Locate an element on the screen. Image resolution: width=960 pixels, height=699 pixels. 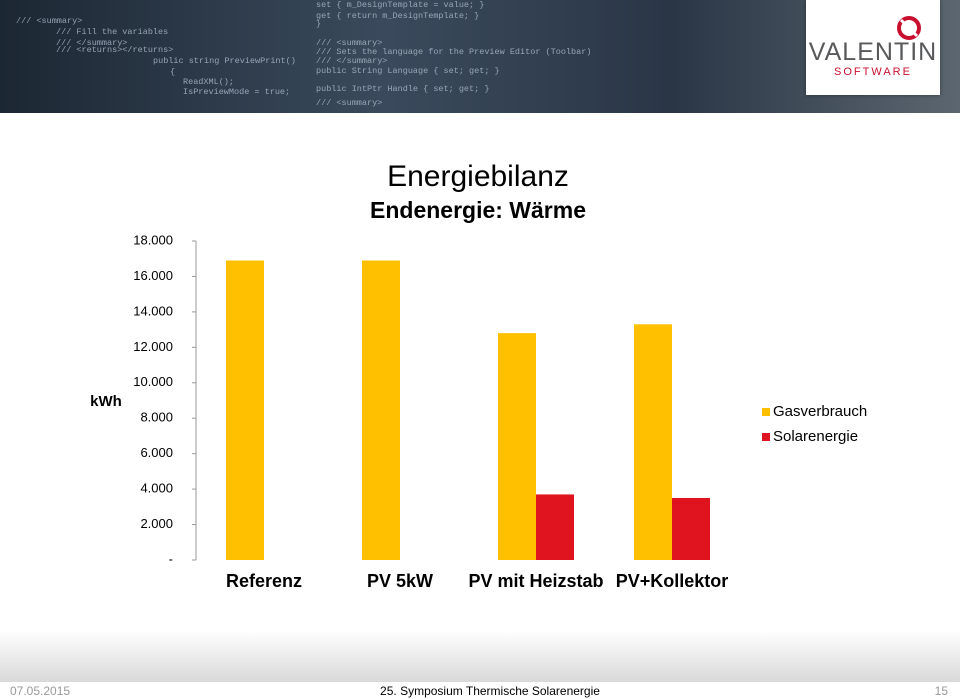
code-line: } is located at coordinates (319, 24).